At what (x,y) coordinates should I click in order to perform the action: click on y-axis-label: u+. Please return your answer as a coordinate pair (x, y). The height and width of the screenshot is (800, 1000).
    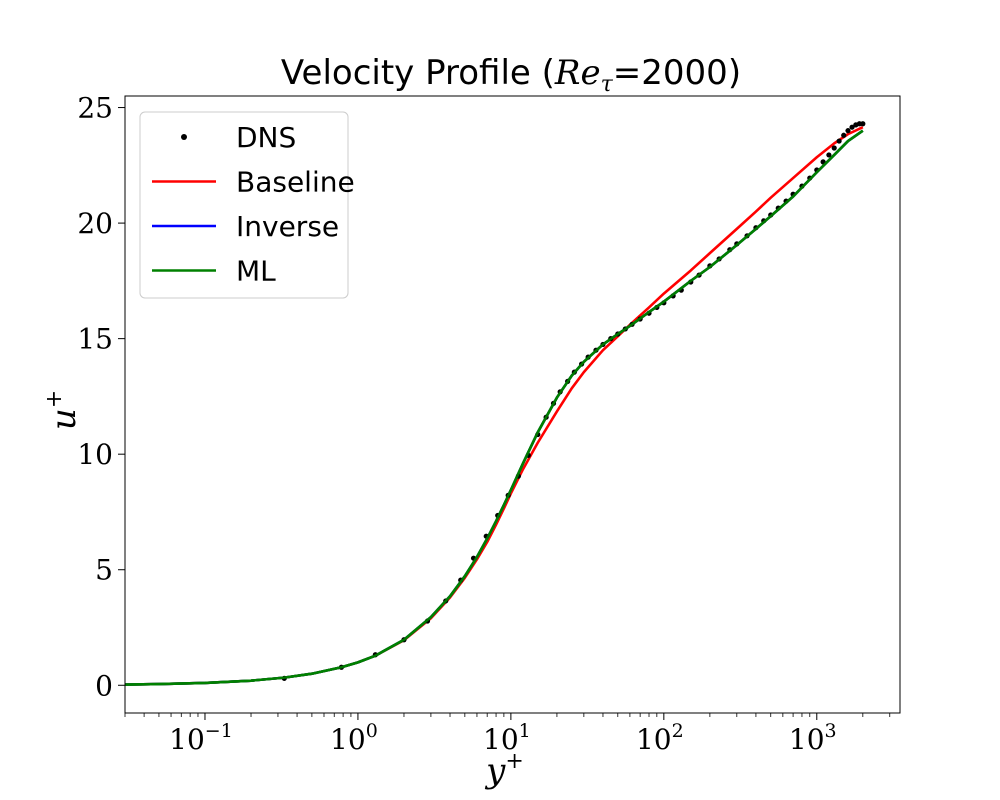
    Looking at the image, I should click on (63, 410).